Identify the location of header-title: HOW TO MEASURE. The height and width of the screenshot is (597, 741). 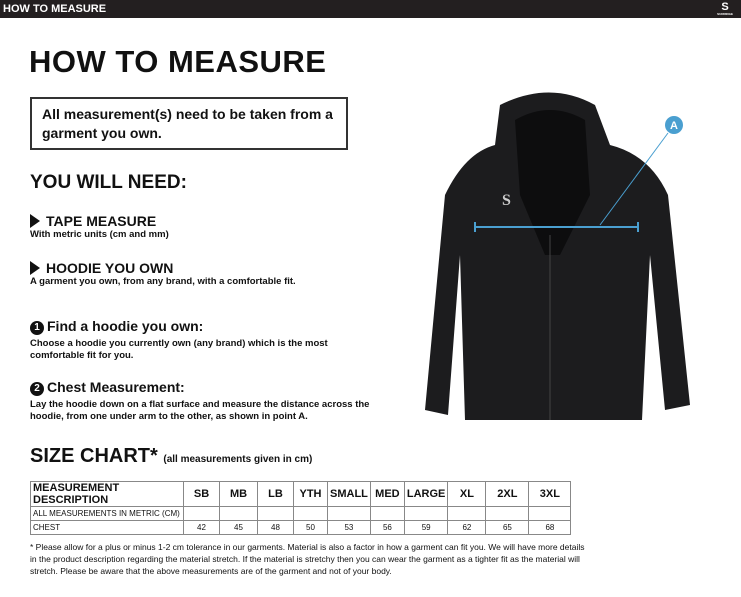
(55, 9).